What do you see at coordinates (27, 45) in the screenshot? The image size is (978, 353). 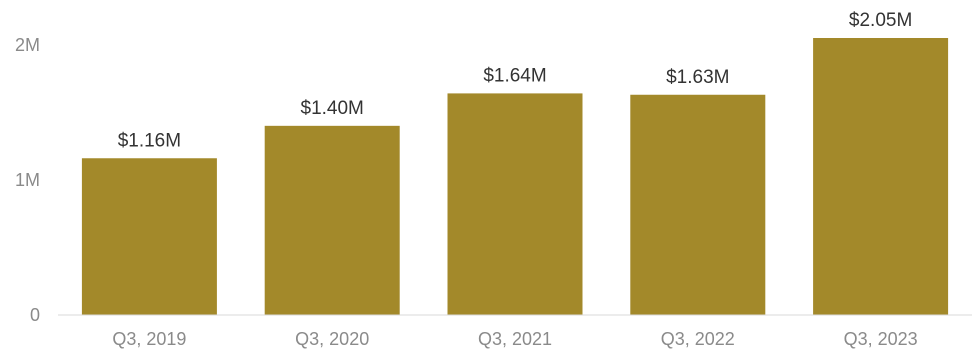 I see `y-tick-label: 2M` at bounding box center [27, 45].